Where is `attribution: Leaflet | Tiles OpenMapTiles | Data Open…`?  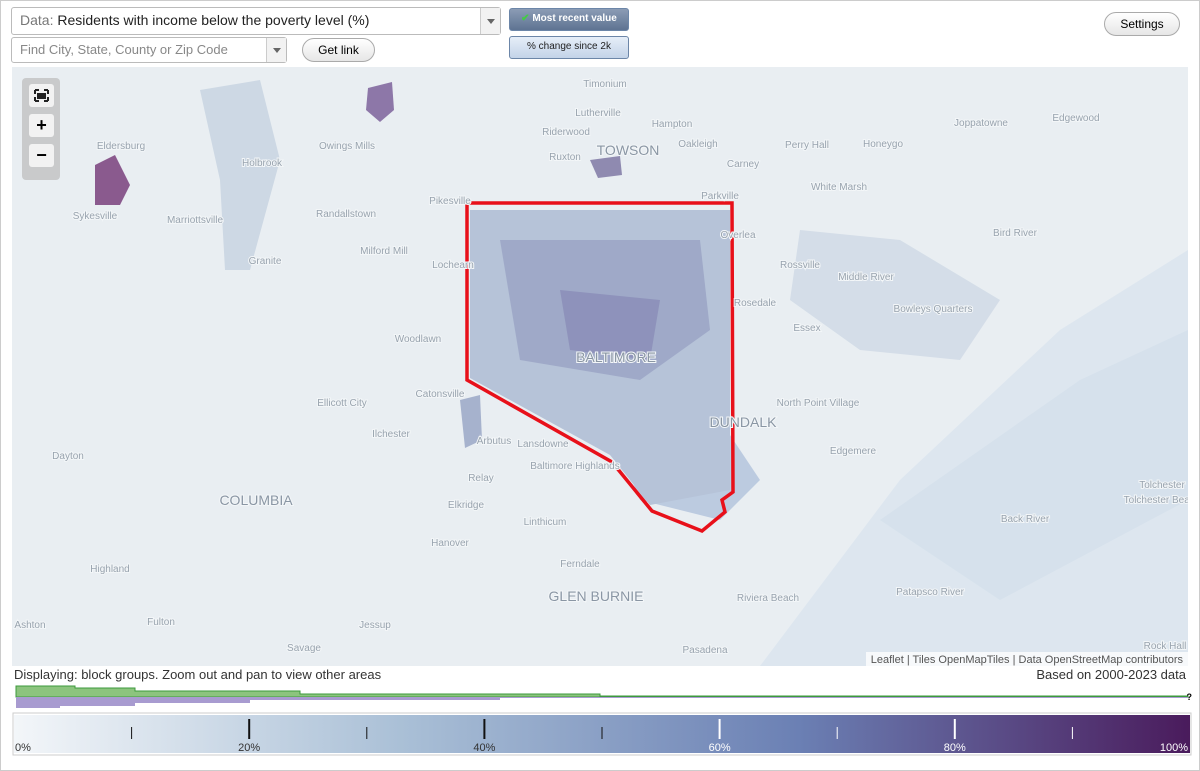 attribution: Leaflet | Tiles OpenMapTiles | Data Open… is located at coordinates (1027, 660).